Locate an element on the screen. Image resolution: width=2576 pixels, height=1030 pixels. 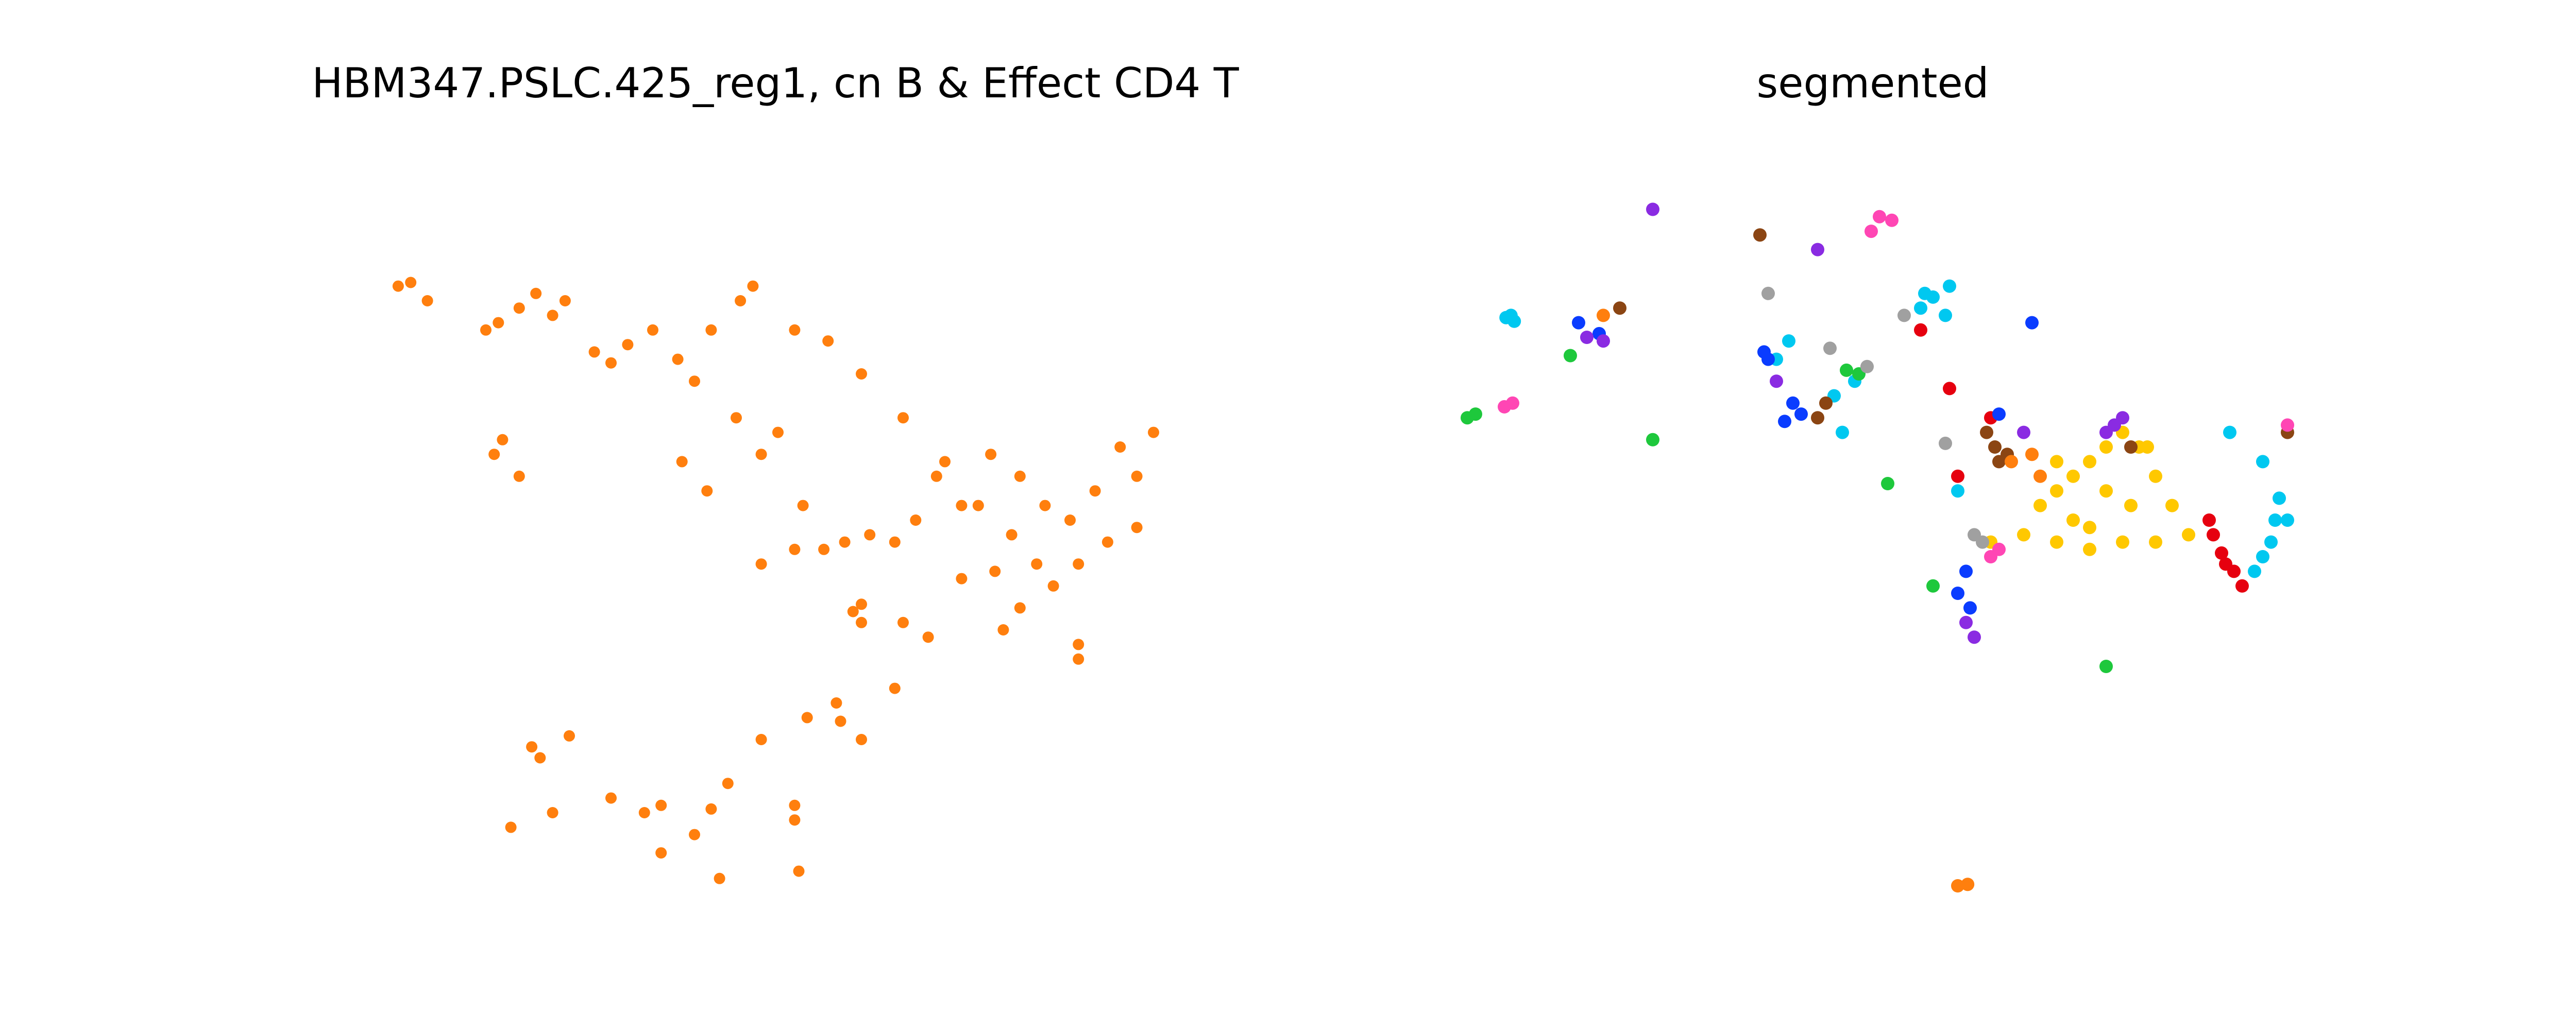
right-panel-title: segmented is located at coordinates (1872, 83).